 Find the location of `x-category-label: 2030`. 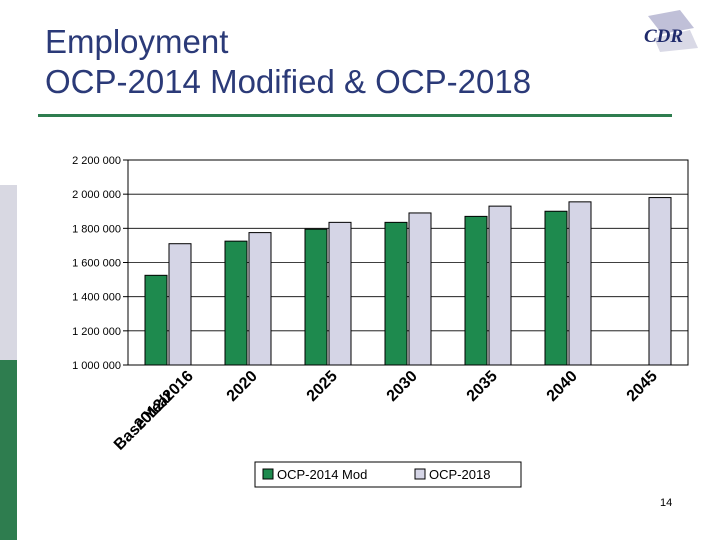

x-category-label: 2030 is located at coordinates (402, 386).